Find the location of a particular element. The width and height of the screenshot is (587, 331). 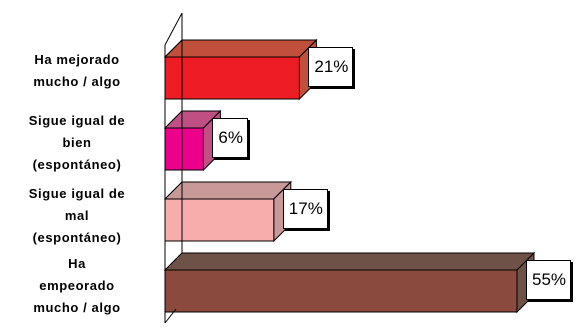

category-label-line: bien is located at coordinates (77, 142).